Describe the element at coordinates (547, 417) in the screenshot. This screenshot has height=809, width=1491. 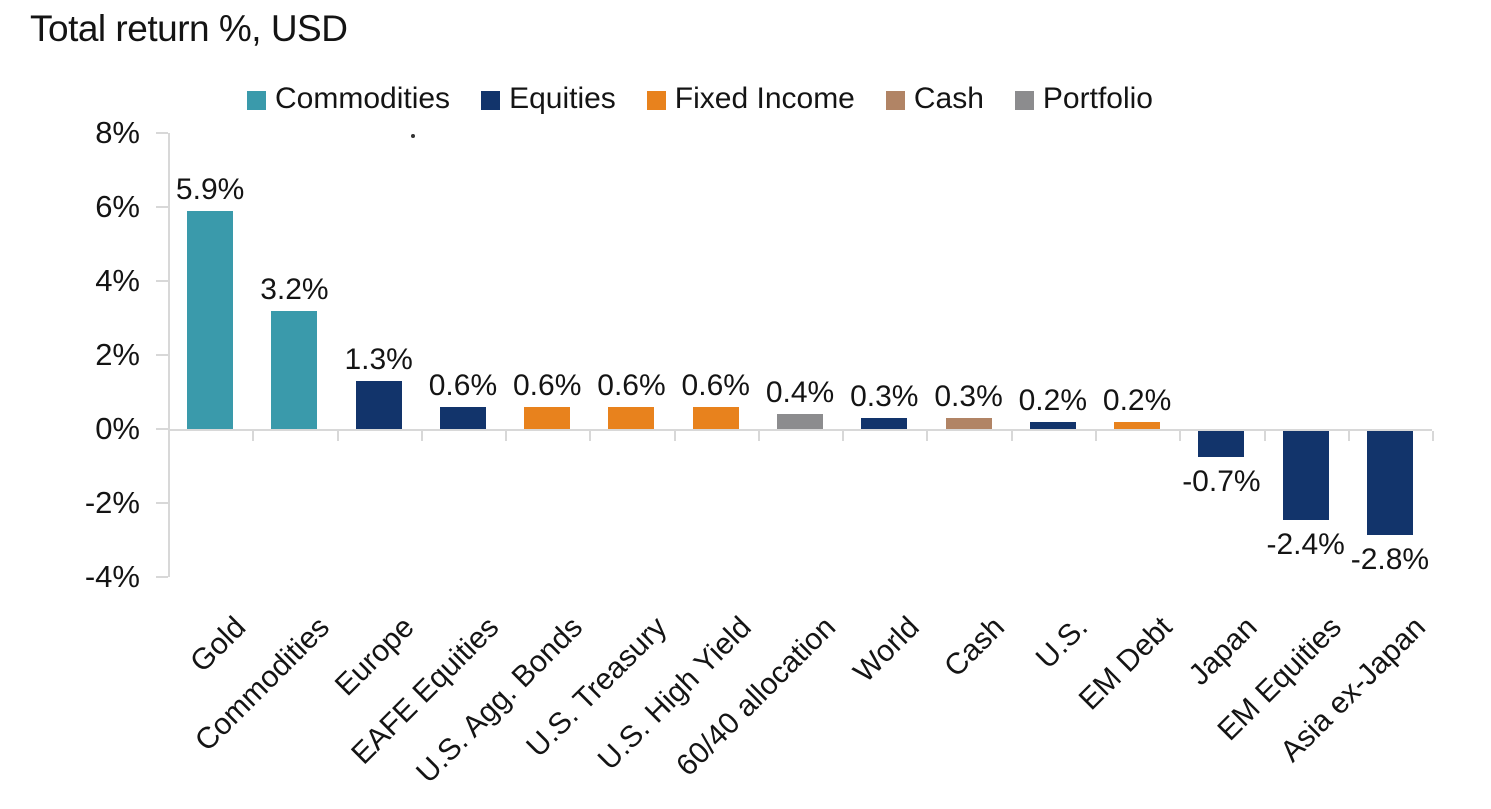
I see `bar-u-s-agg-bonds` at that location.